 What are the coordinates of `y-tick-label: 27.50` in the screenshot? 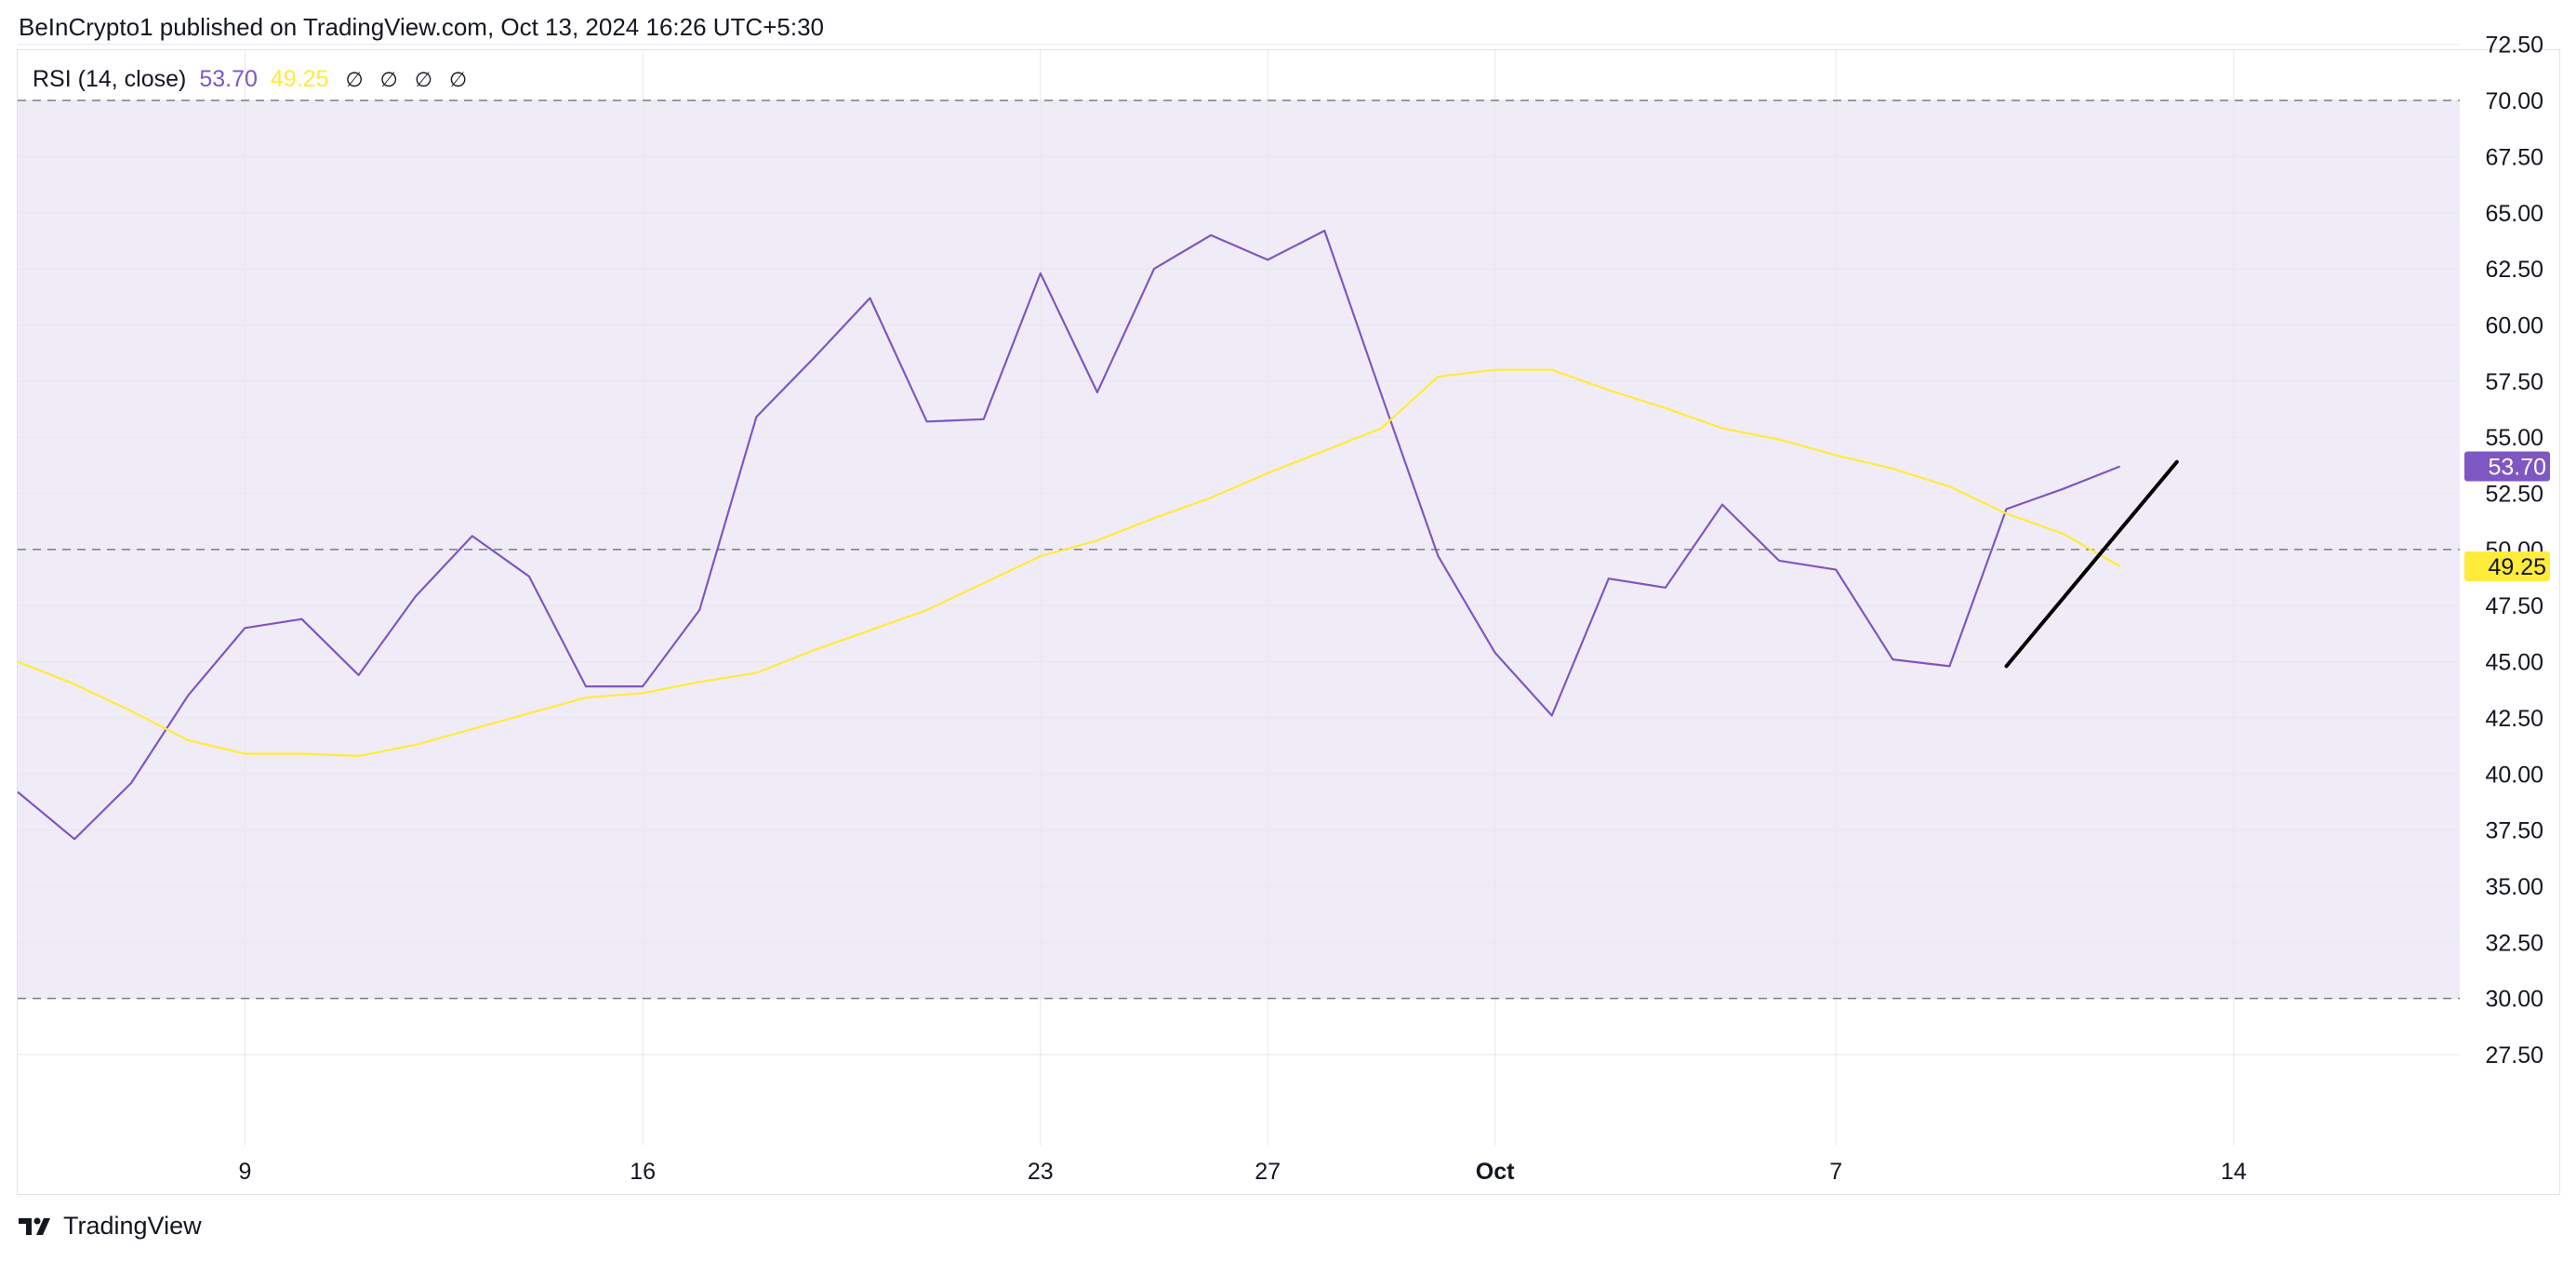 It's located at (2514, 1055).